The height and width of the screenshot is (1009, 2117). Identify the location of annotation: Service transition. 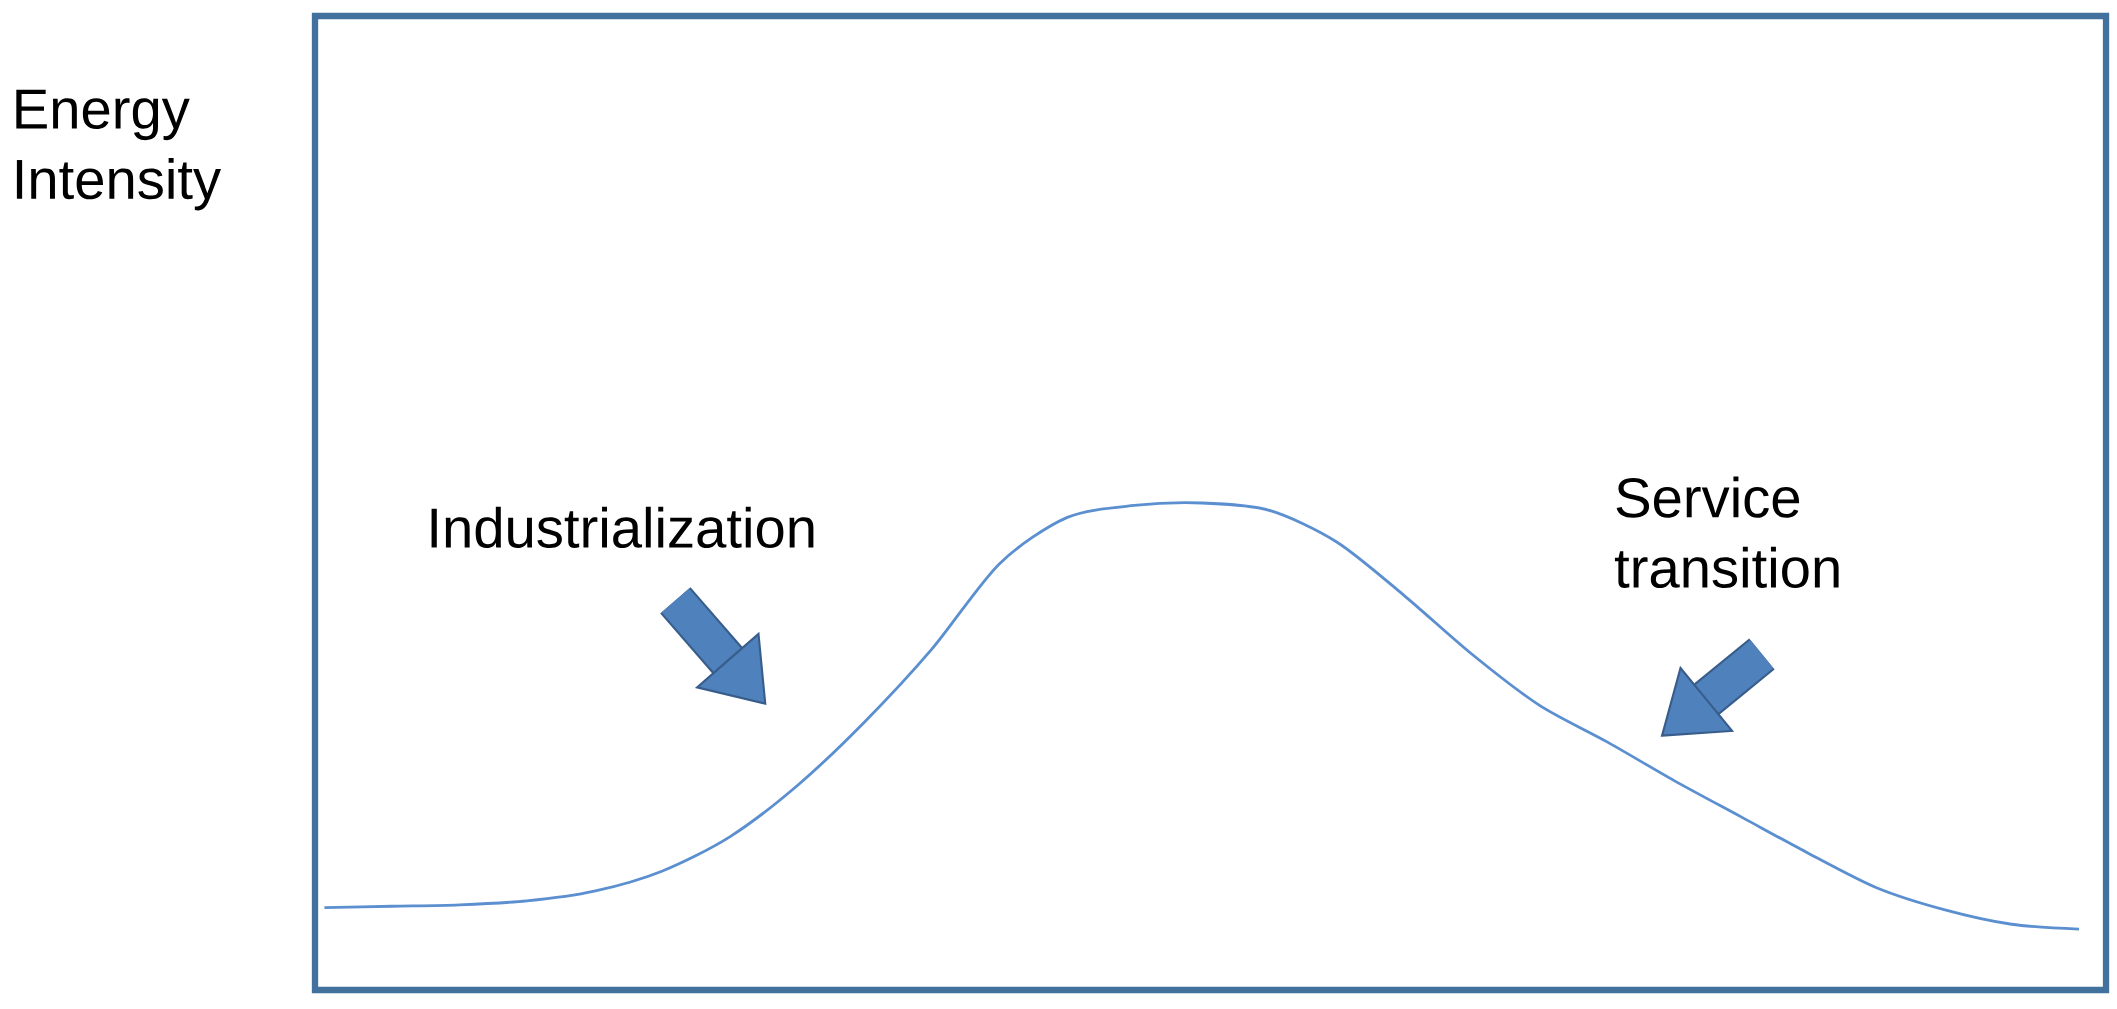
(1726, 532).